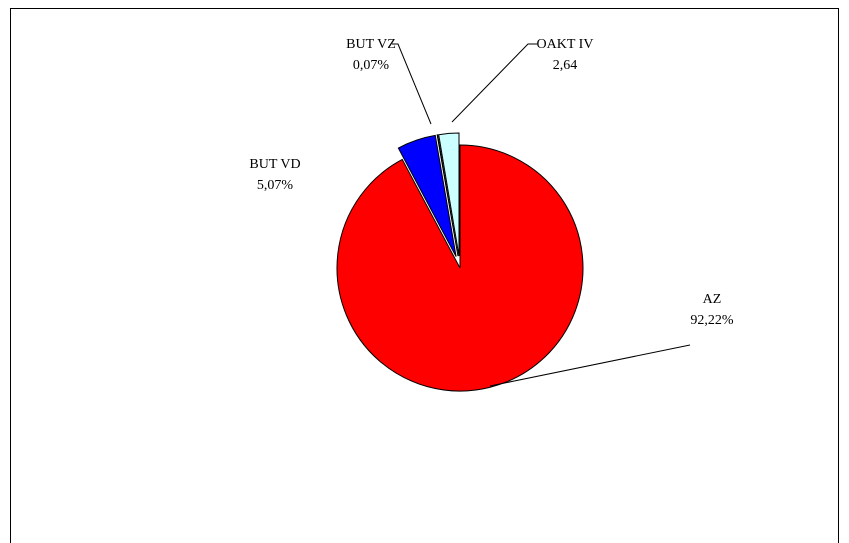  I want to click on slice-value-label: 0,07%, so click(371, 65).